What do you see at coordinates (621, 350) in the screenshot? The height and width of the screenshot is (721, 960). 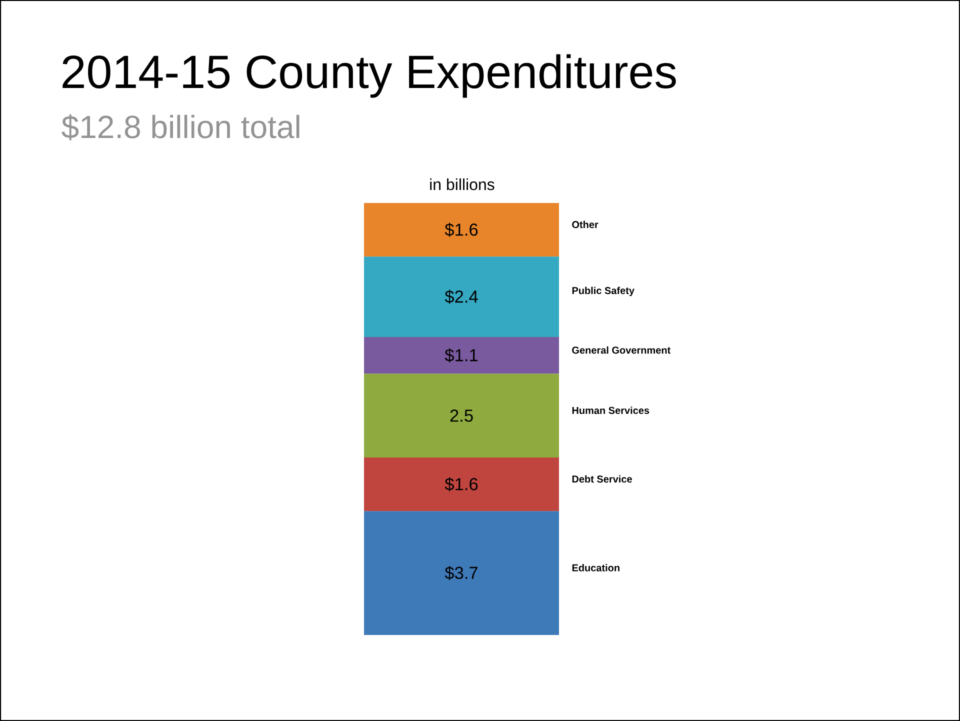 I see `series-label: General Government` at bounding box center [621, 350].